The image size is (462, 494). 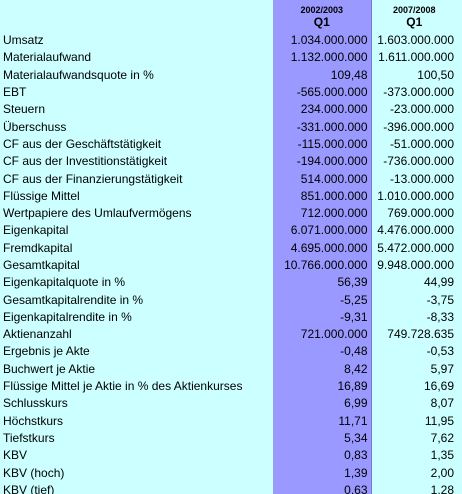 I want to click on value-2007-2008: 5,97, so click(x=442, y=368).